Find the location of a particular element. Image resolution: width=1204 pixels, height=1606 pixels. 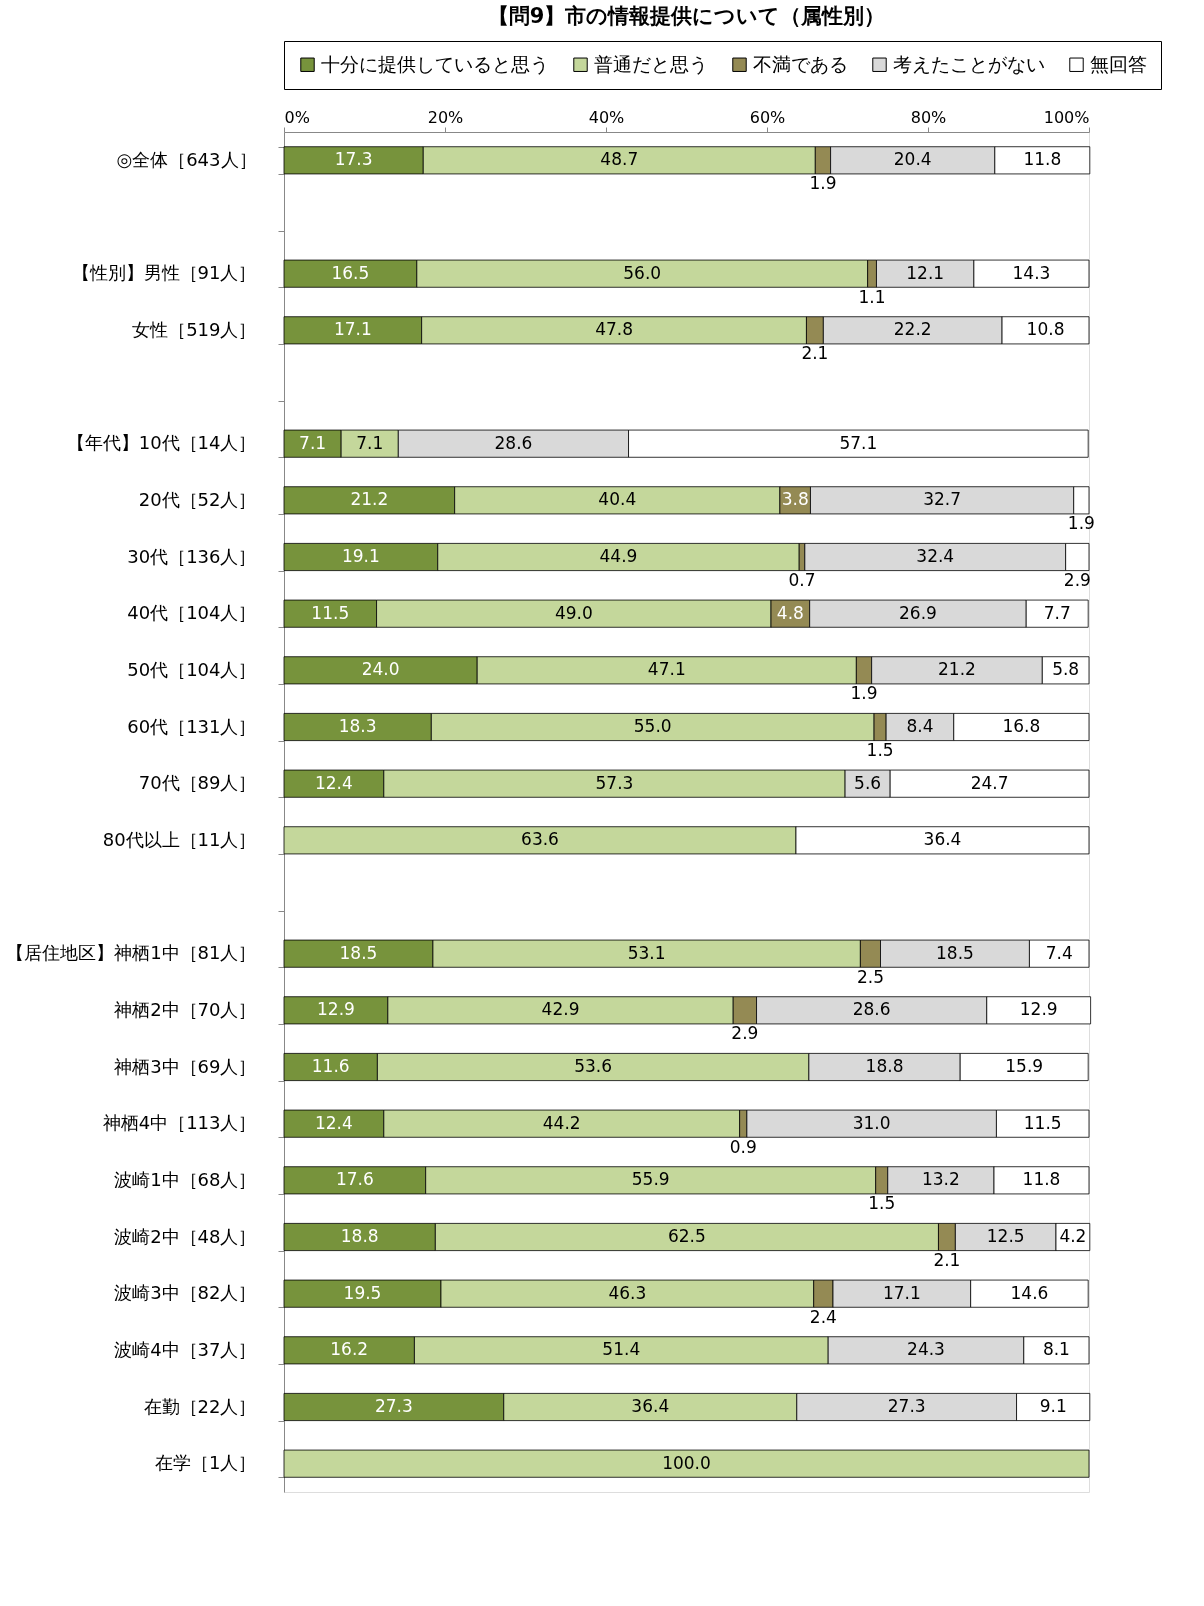

data-label: 20.4 is located at coordinates (912, 159).